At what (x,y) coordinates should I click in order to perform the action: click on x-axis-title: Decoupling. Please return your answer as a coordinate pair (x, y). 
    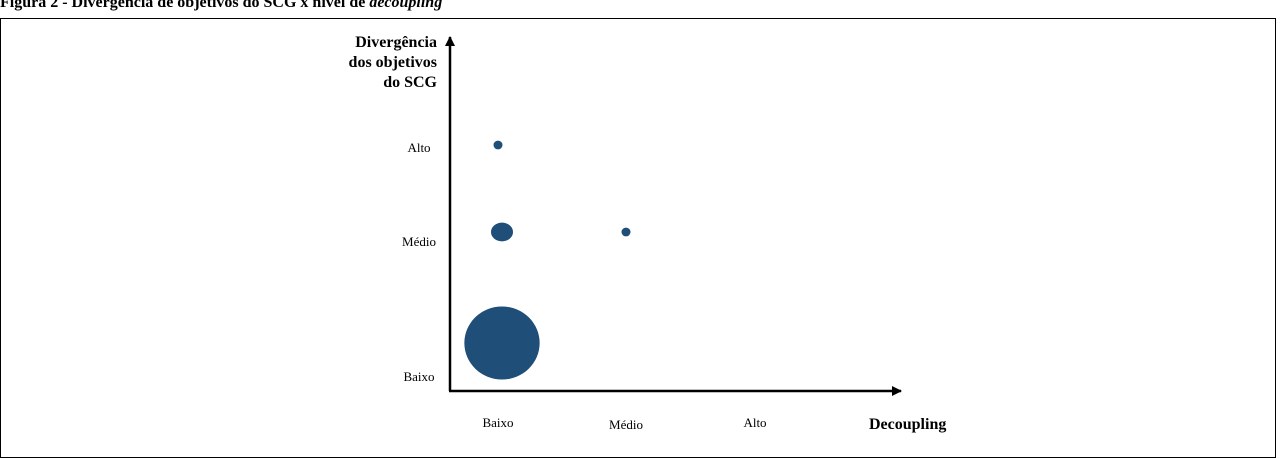
    Looking at the image, I should click on (907, 424).